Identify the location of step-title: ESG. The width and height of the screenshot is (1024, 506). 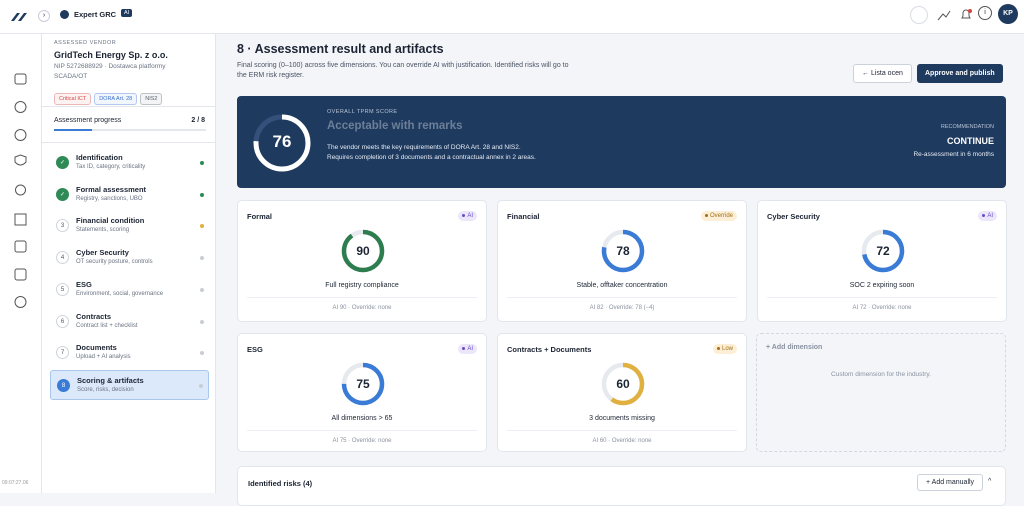
(84, 284).